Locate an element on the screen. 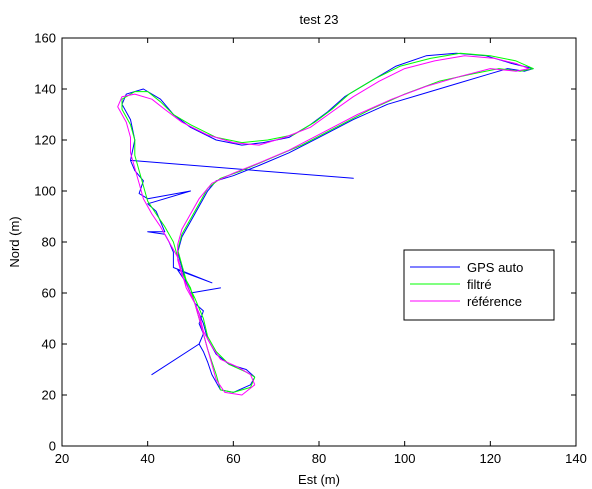 The height and width of the screenshot is (489, 592). legend-box is located at coordinates (479, 285).